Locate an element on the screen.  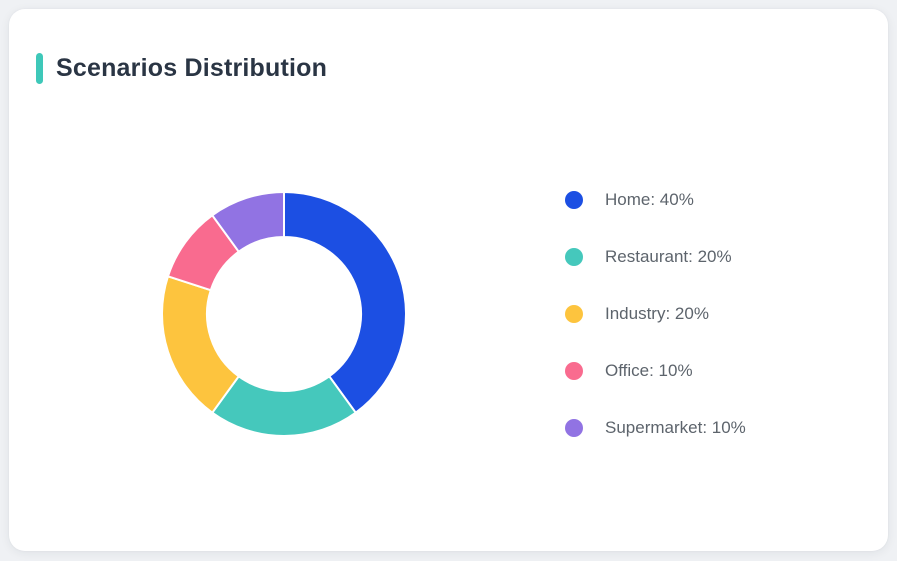
legend-dot-industry is located at coordinates (574, 313).